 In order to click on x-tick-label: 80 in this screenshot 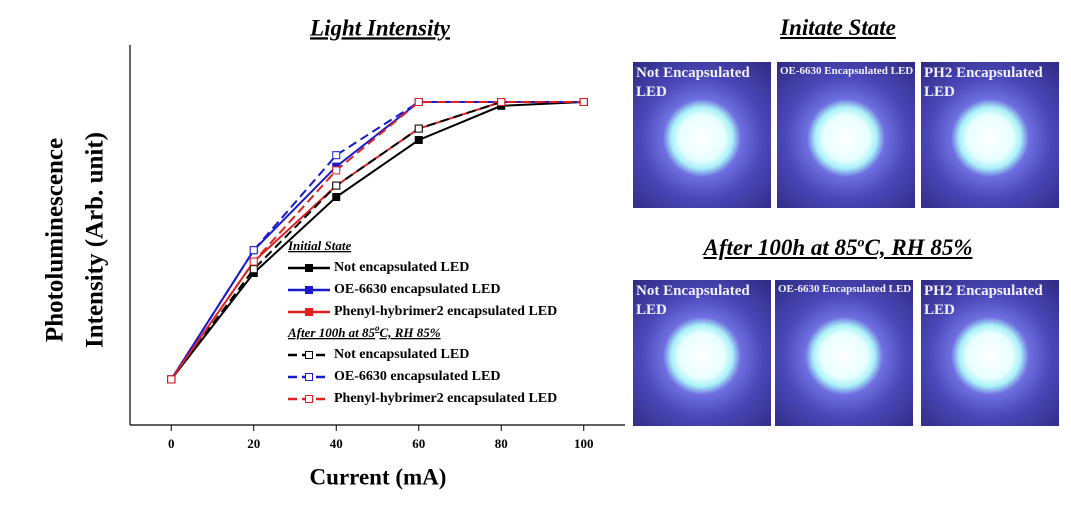, I will do `click(501, 443)`.